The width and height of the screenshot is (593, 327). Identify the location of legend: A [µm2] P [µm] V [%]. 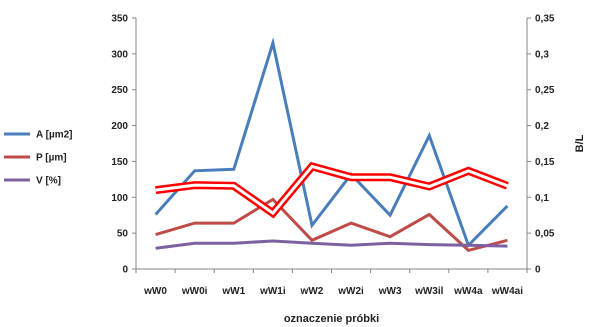
(38, 158).